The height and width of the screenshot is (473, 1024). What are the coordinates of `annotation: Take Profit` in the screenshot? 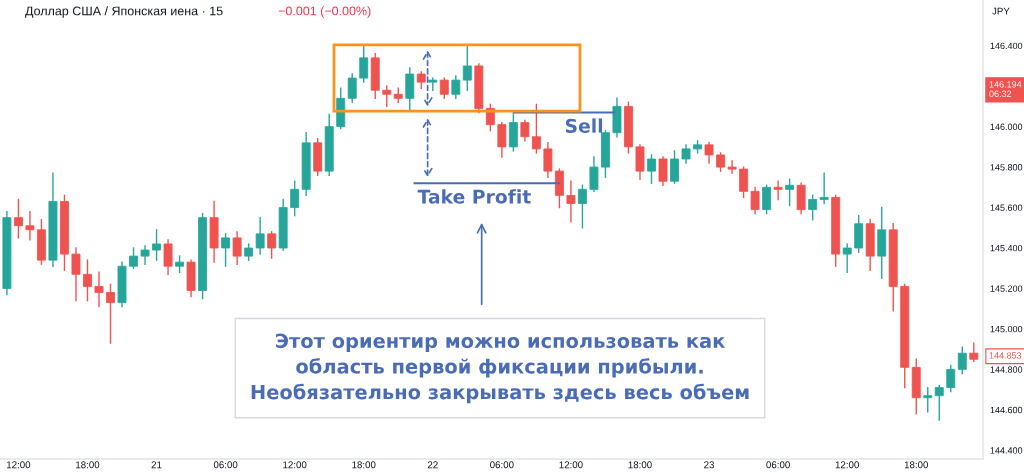 It's located at (474, 196).